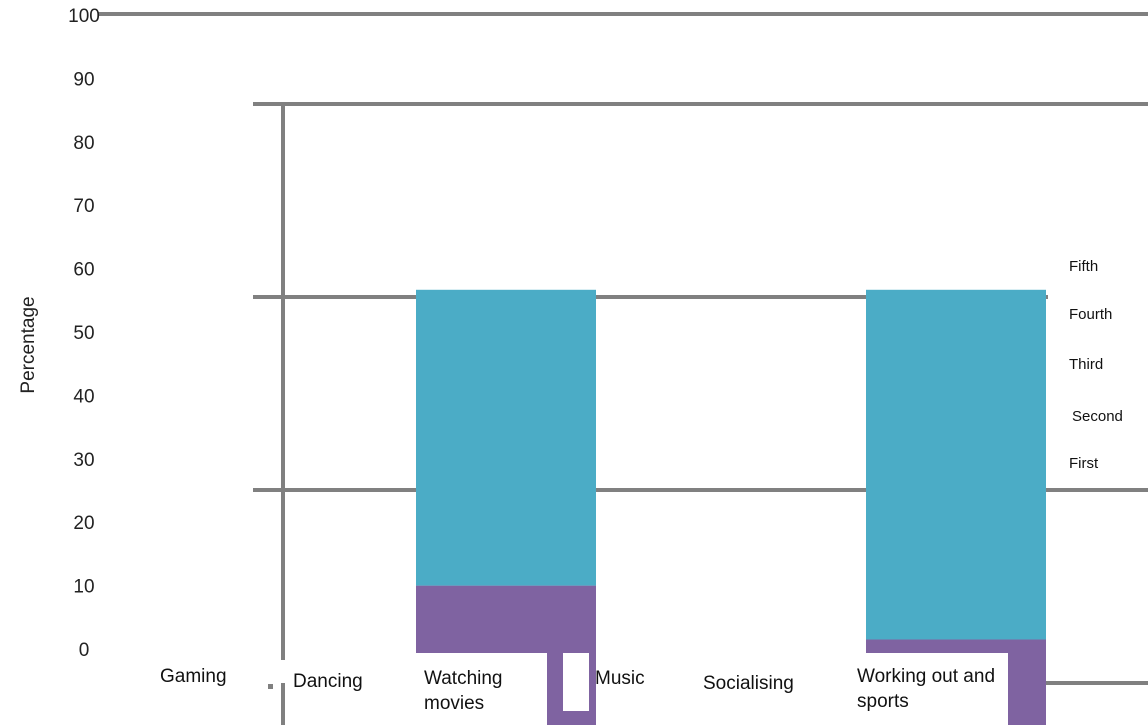 This screenshot has height=725, width=1148. I want to click on y-tick-label: 100, so click(84, 16).